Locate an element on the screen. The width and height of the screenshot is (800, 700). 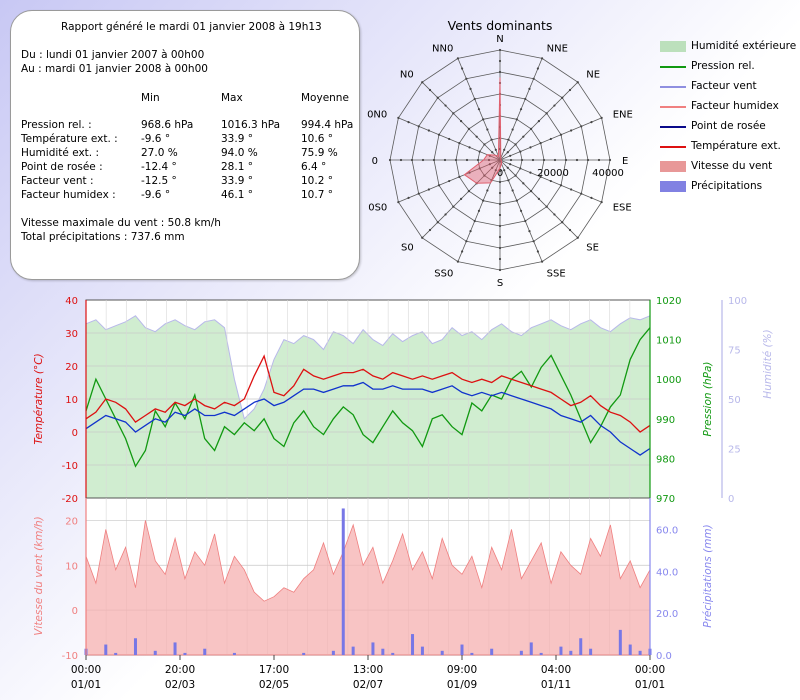
temperature-tick-label: 10 is located at coordinates (71, 400).